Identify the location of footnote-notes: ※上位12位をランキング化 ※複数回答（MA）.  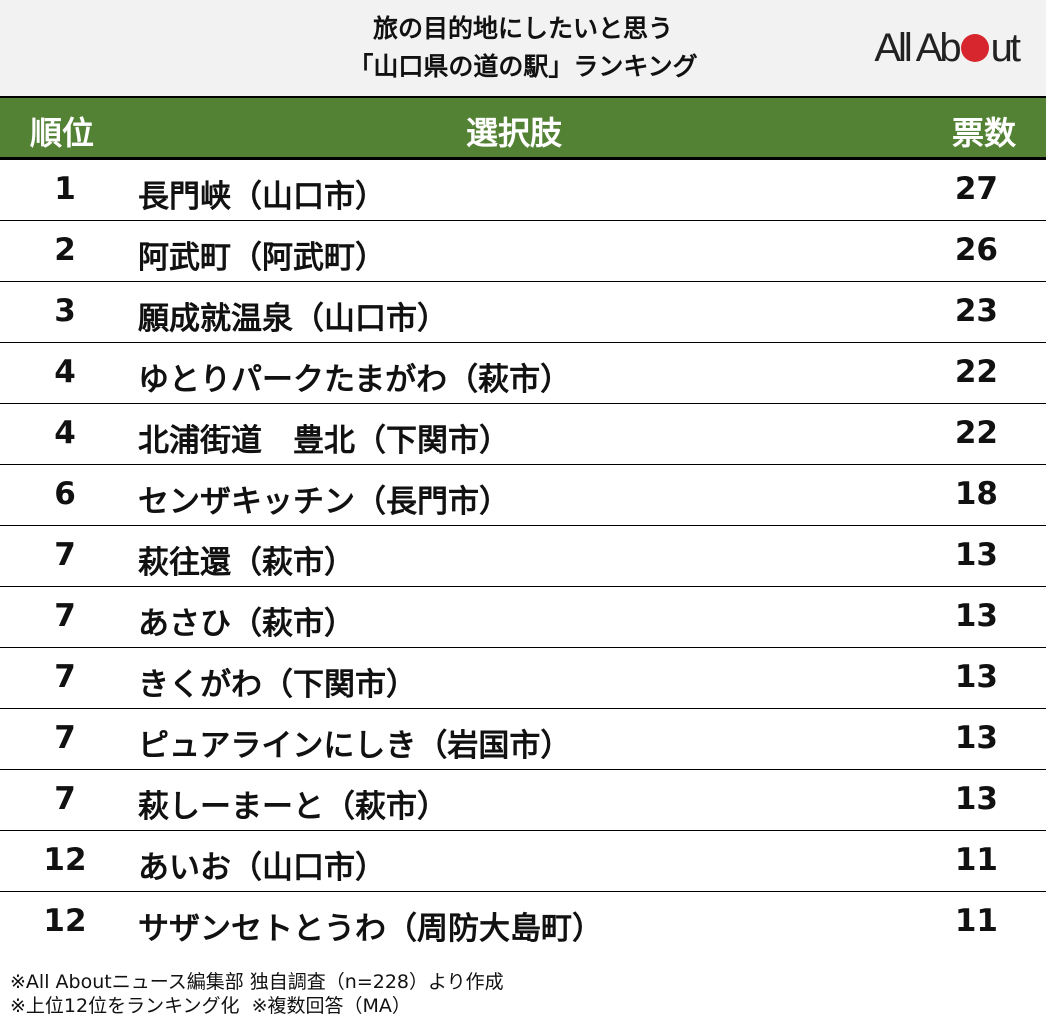
(210, 1006).